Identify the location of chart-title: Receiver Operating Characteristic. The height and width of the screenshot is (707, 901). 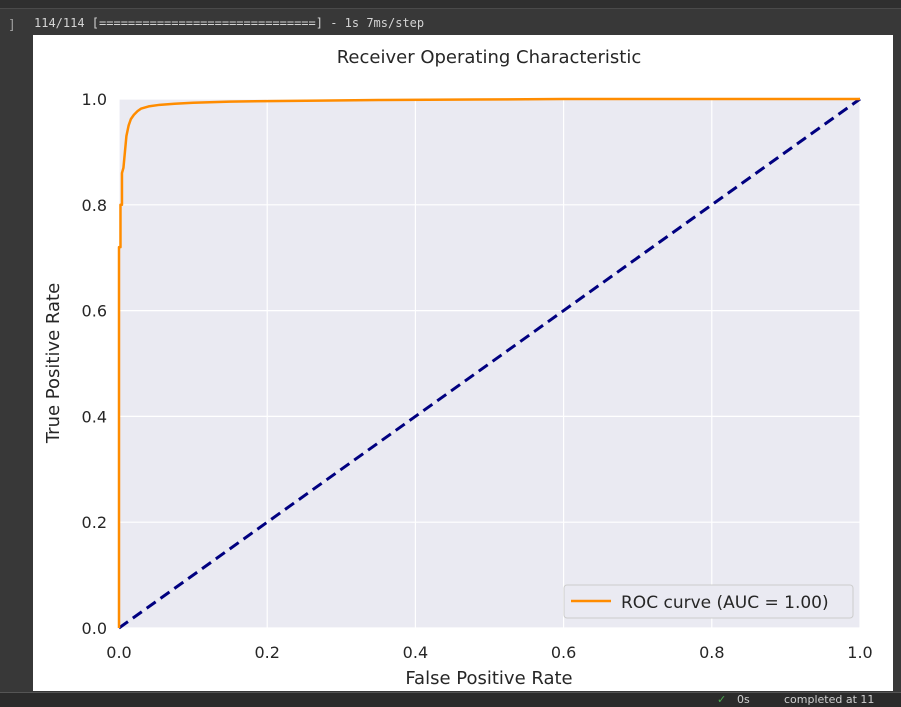
(489, 57).